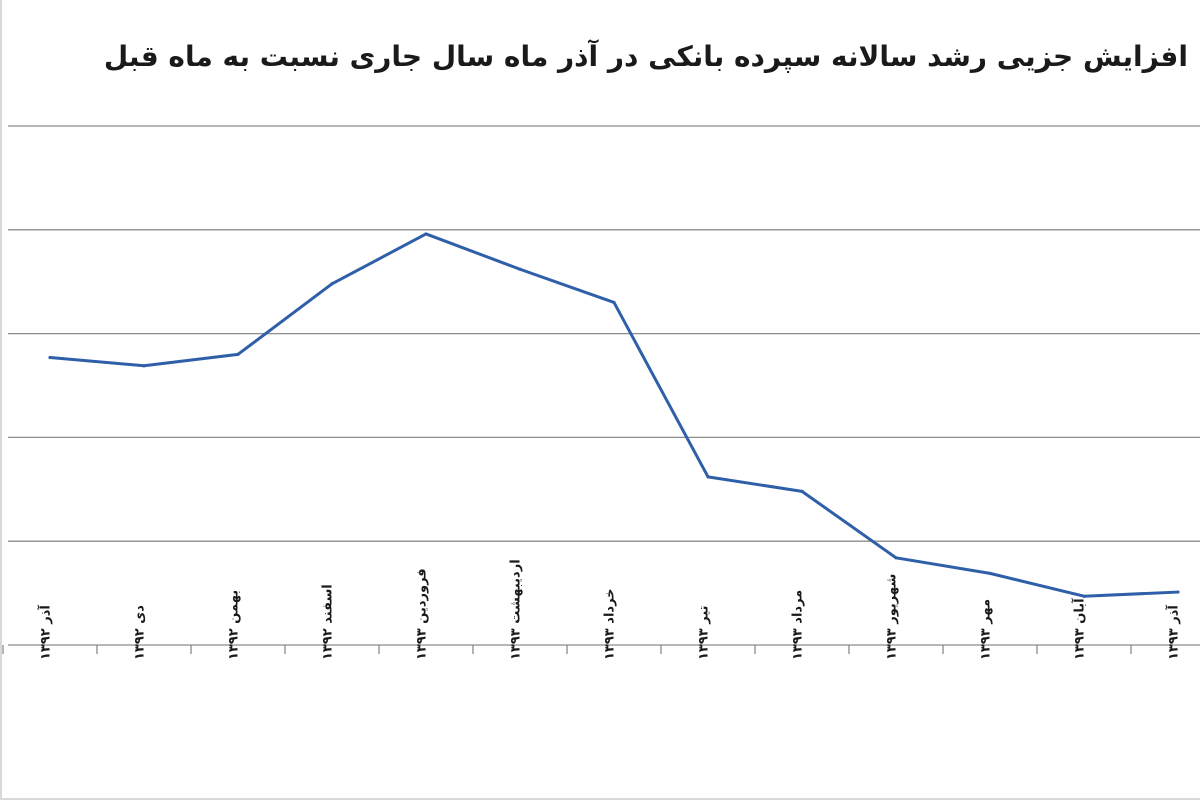 The image size is (1200, 800). What do you see at coordinates (328, 622) in the screenshot?
I see `x-tick-label: اسفند ۱۳۹۲` at bounding box center [328, 622].